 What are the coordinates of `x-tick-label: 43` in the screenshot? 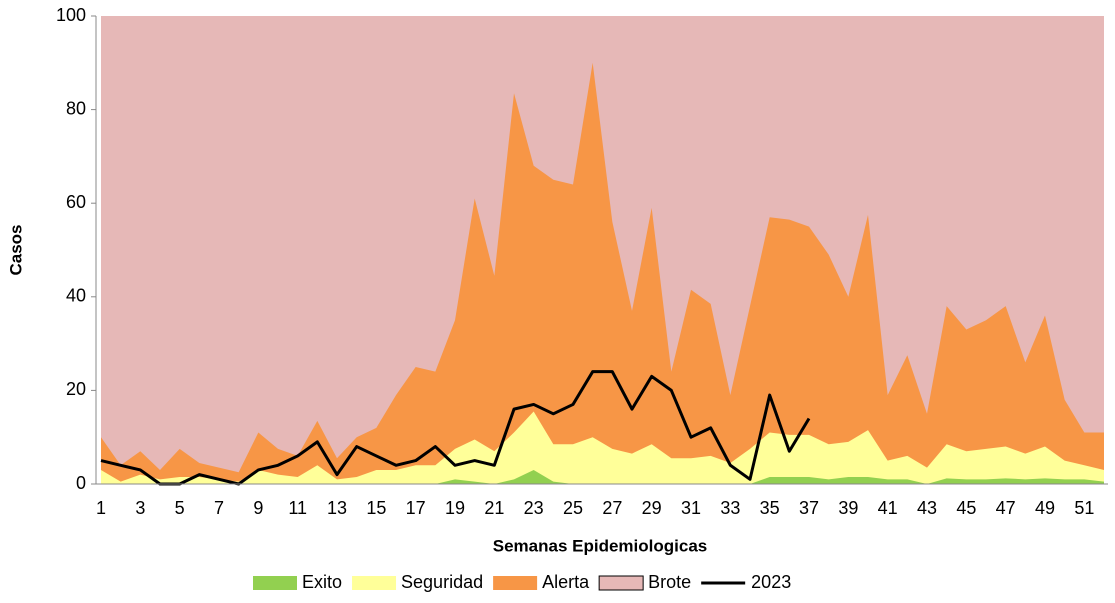 It's located at (927, 508).